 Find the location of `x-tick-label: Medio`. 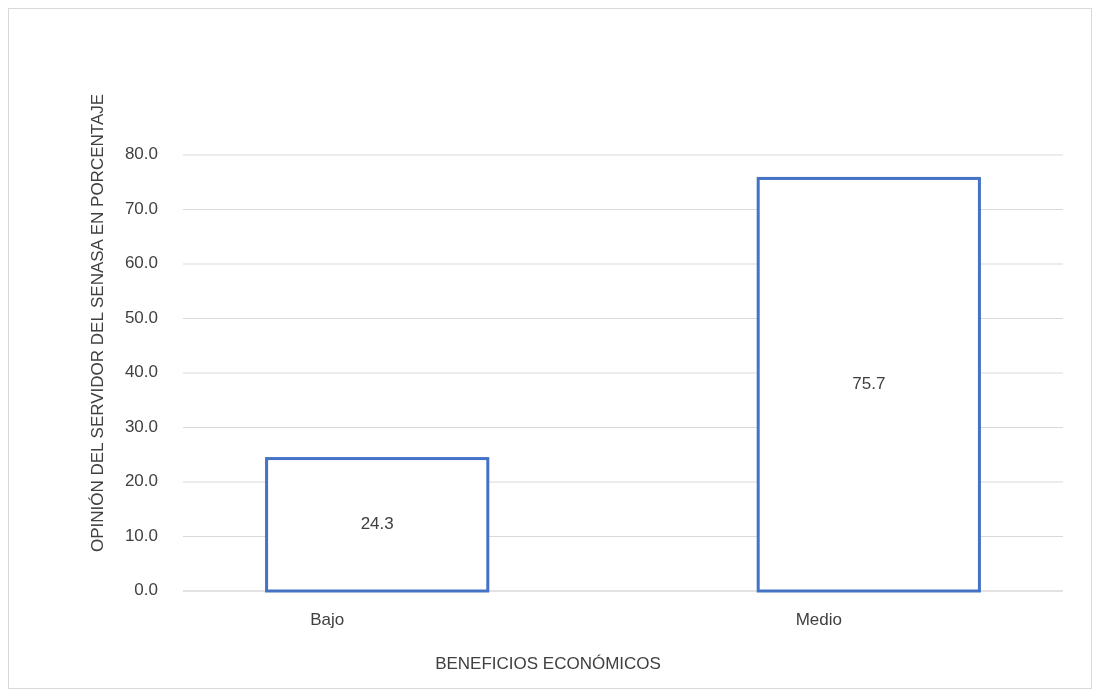

x-tick-label: Medio is located at coordinates (818, 619).